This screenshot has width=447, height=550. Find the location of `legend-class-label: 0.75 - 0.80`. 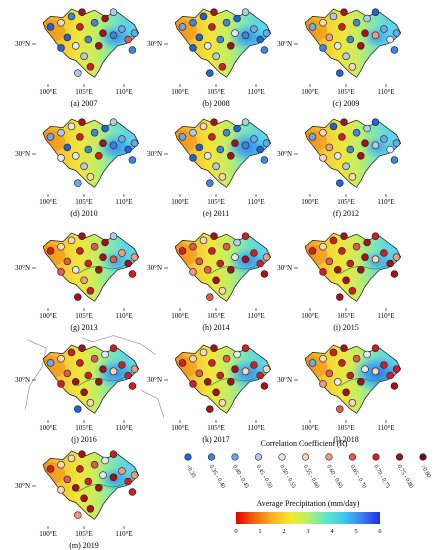

legend-class-label: 0.75 - 0.80 is located at coordinates (405, 477).